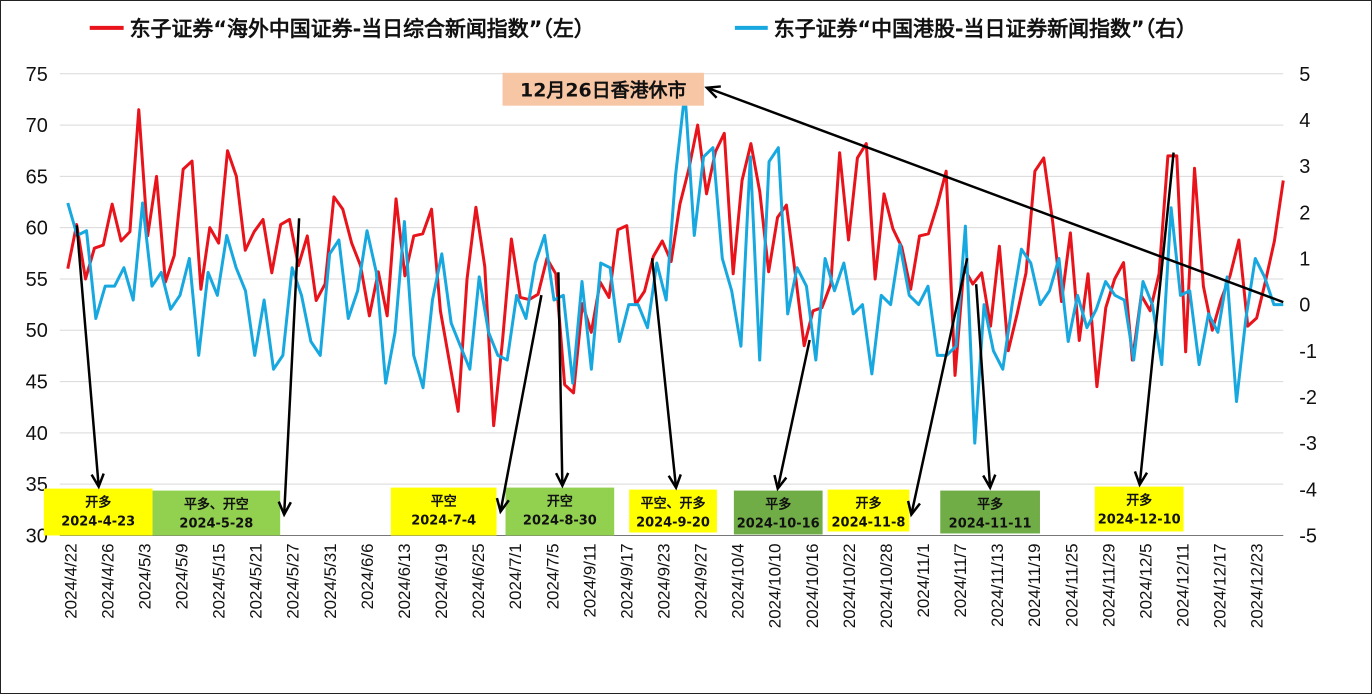 Image resolution: width=1372 pixels, height=694 pixels. What do you see at coordinates (560, 502) in the screenshot?
I see `signal-action: 开空` at bounding box center [560, 502].